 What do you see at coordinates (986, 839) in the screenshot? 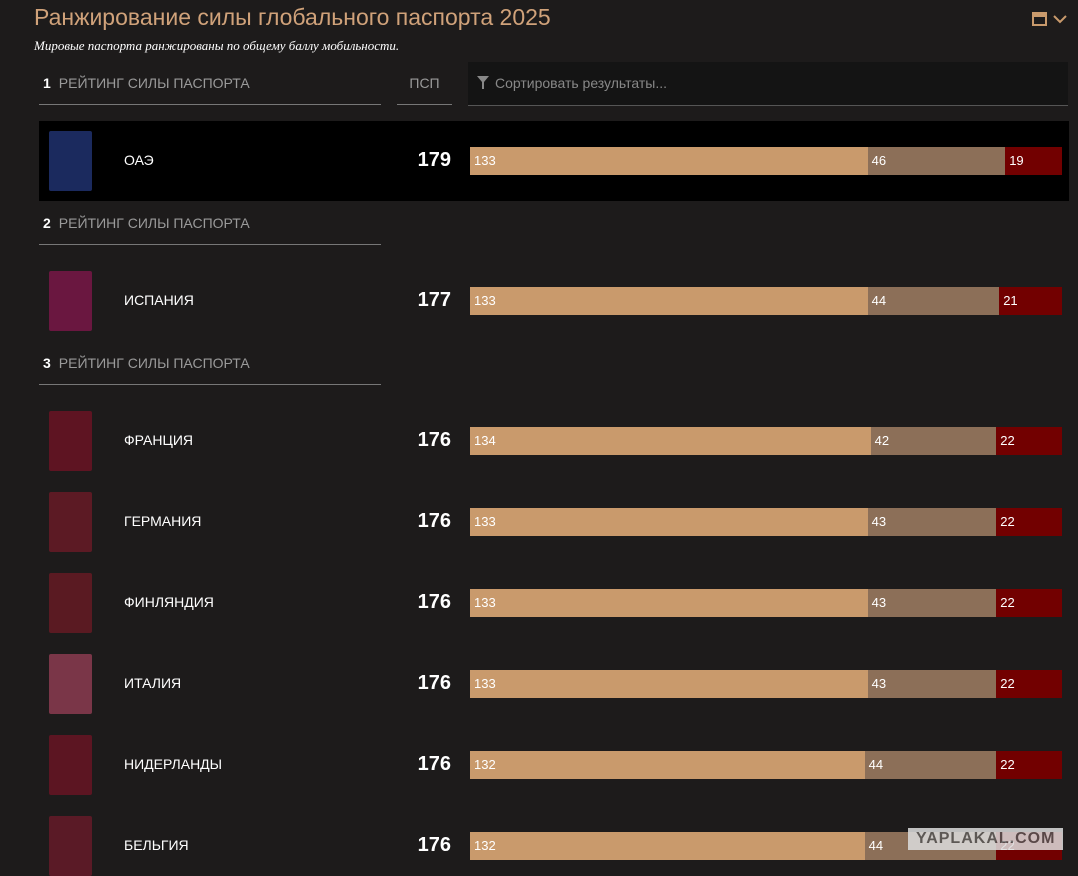
I see `watermark: YAPLAKAL.COM` at bounding box center [986, 839].